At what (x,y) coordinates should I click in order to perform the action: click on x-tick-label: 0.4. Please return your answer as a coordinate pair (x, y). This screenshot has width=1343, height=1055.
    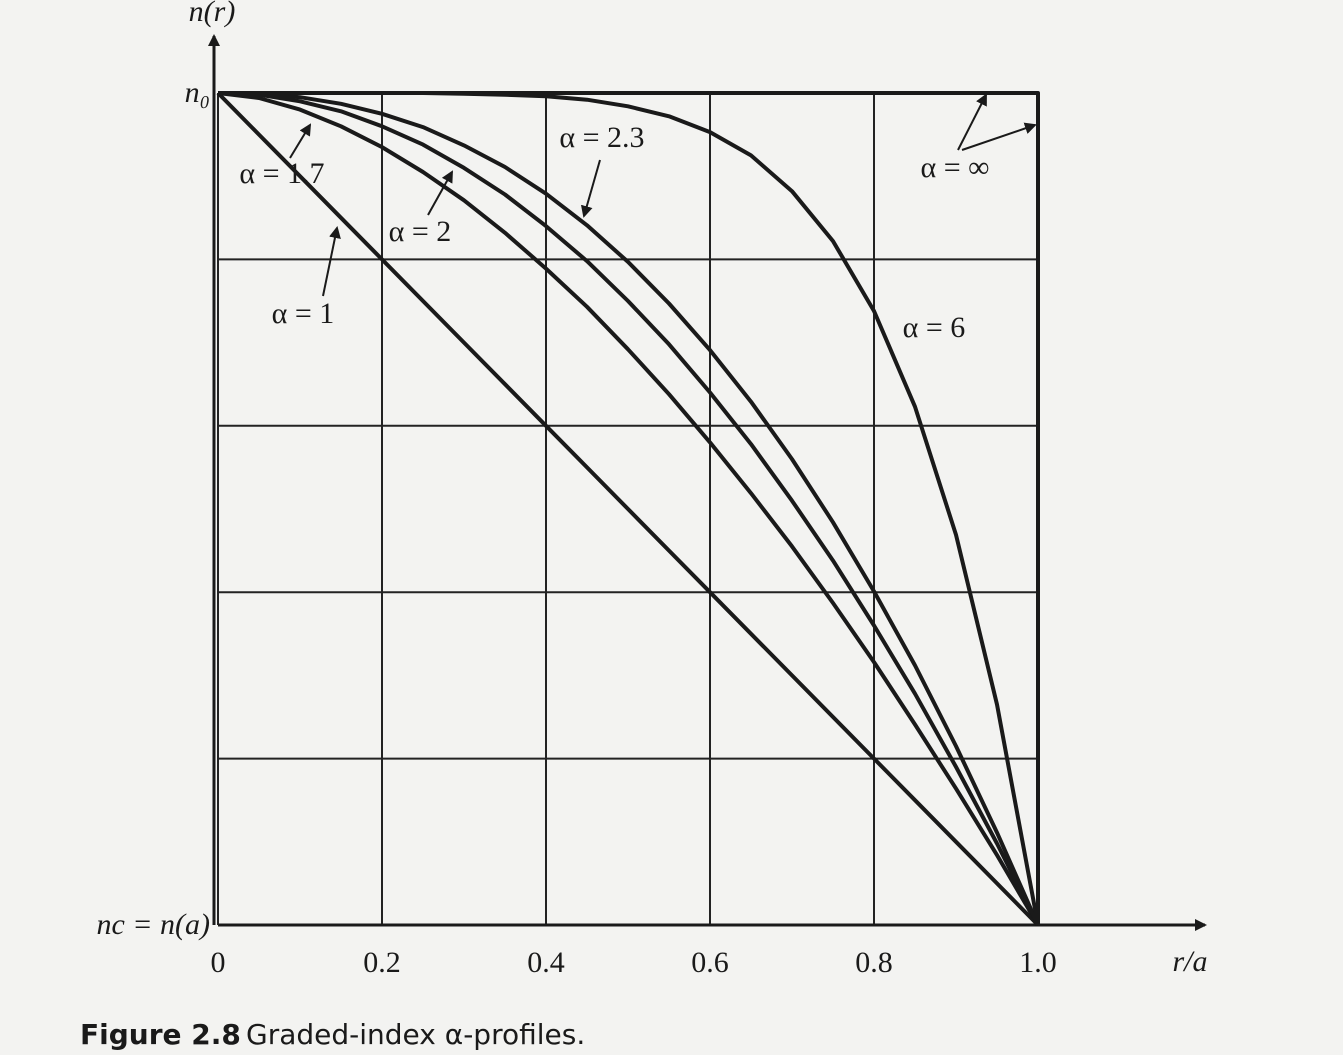
    Looking at the image, I should click on (546, 962).